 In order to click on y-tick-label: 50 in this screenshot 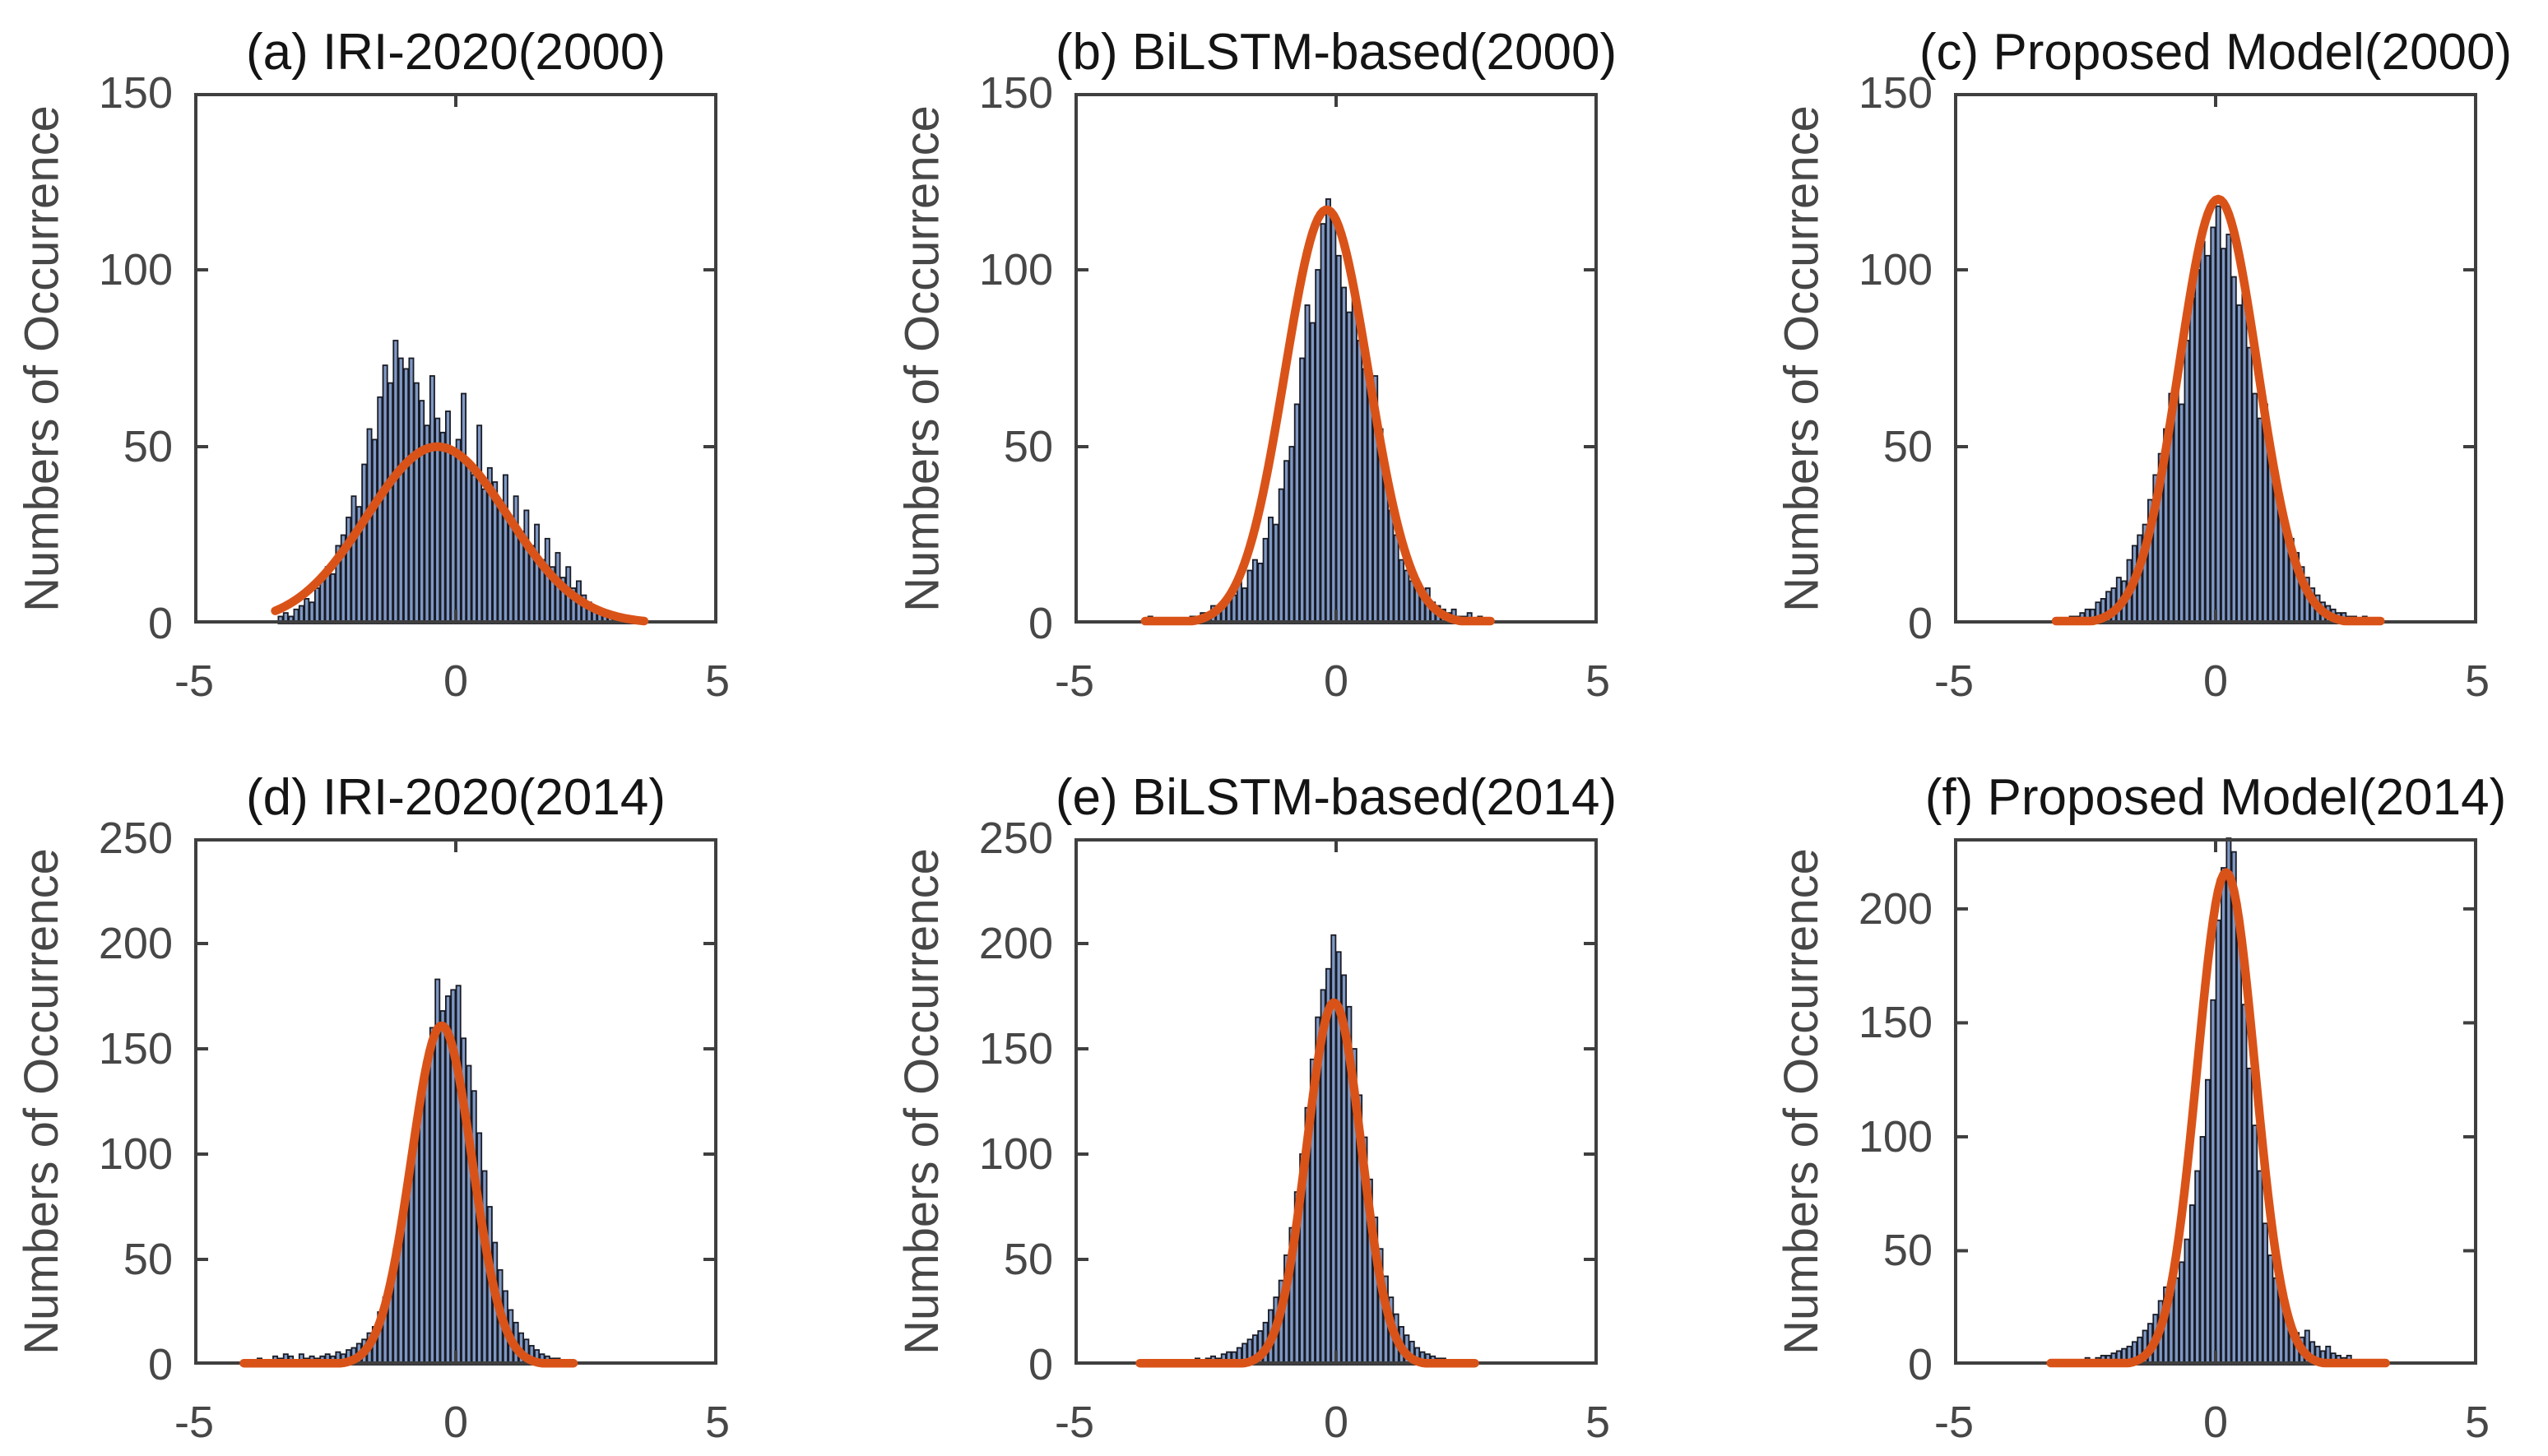, I will do `click(148, 1259)`.